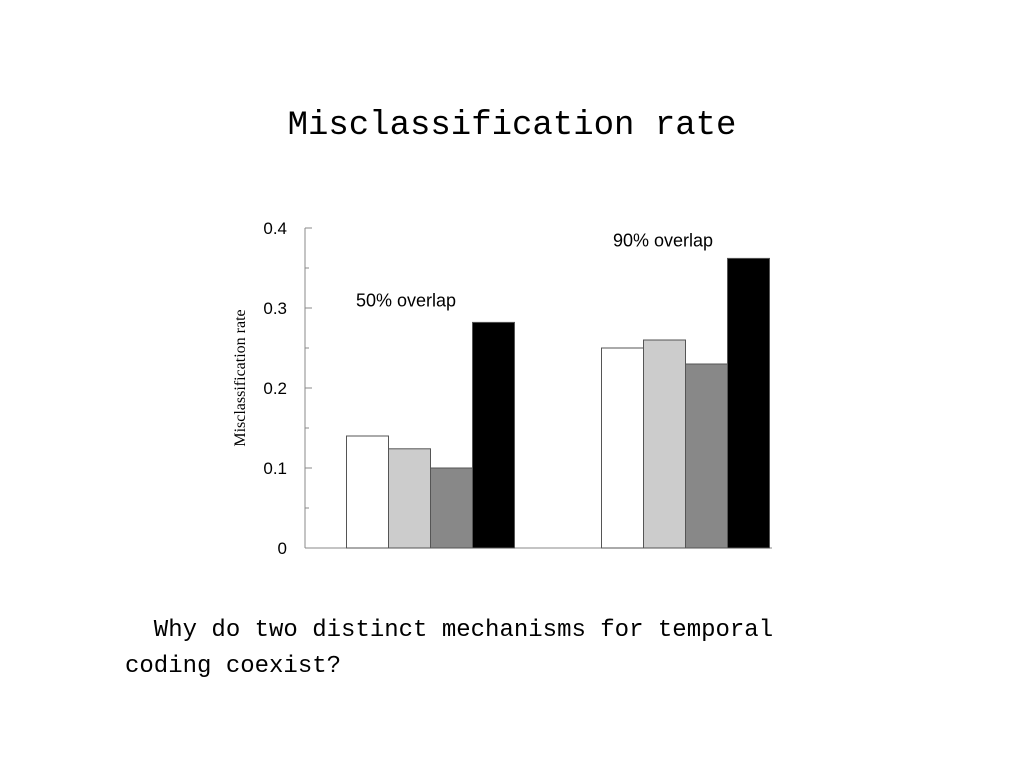  I want to click on category-label: 90% overlap, so click(663, 240).